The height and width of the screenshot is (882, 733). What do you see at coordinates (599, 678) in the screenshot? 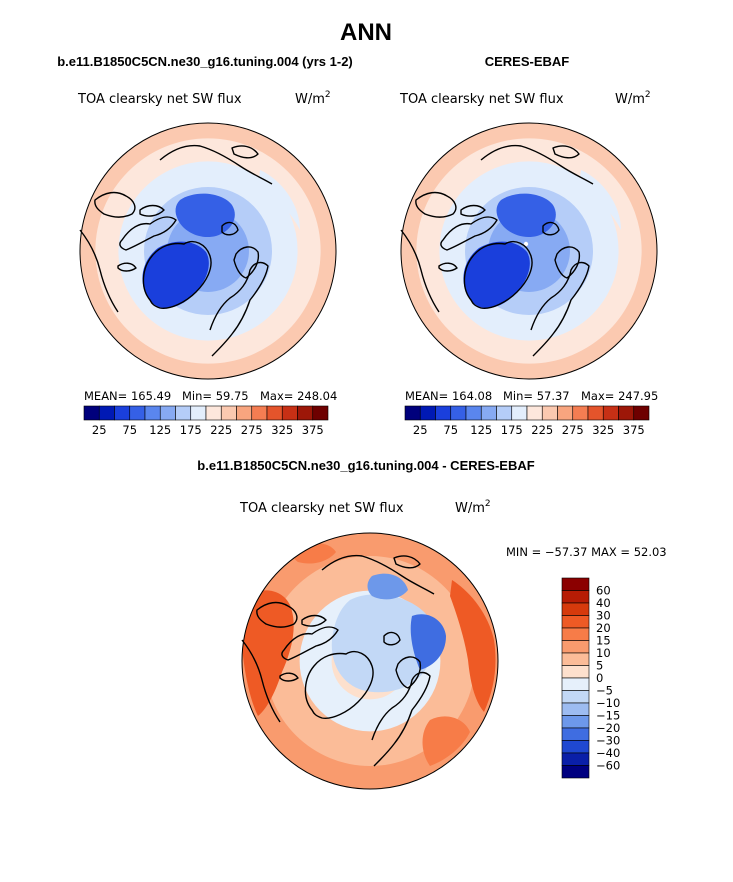
I see `colorbar-tick-label: 0` at bounding box center [599, 678].